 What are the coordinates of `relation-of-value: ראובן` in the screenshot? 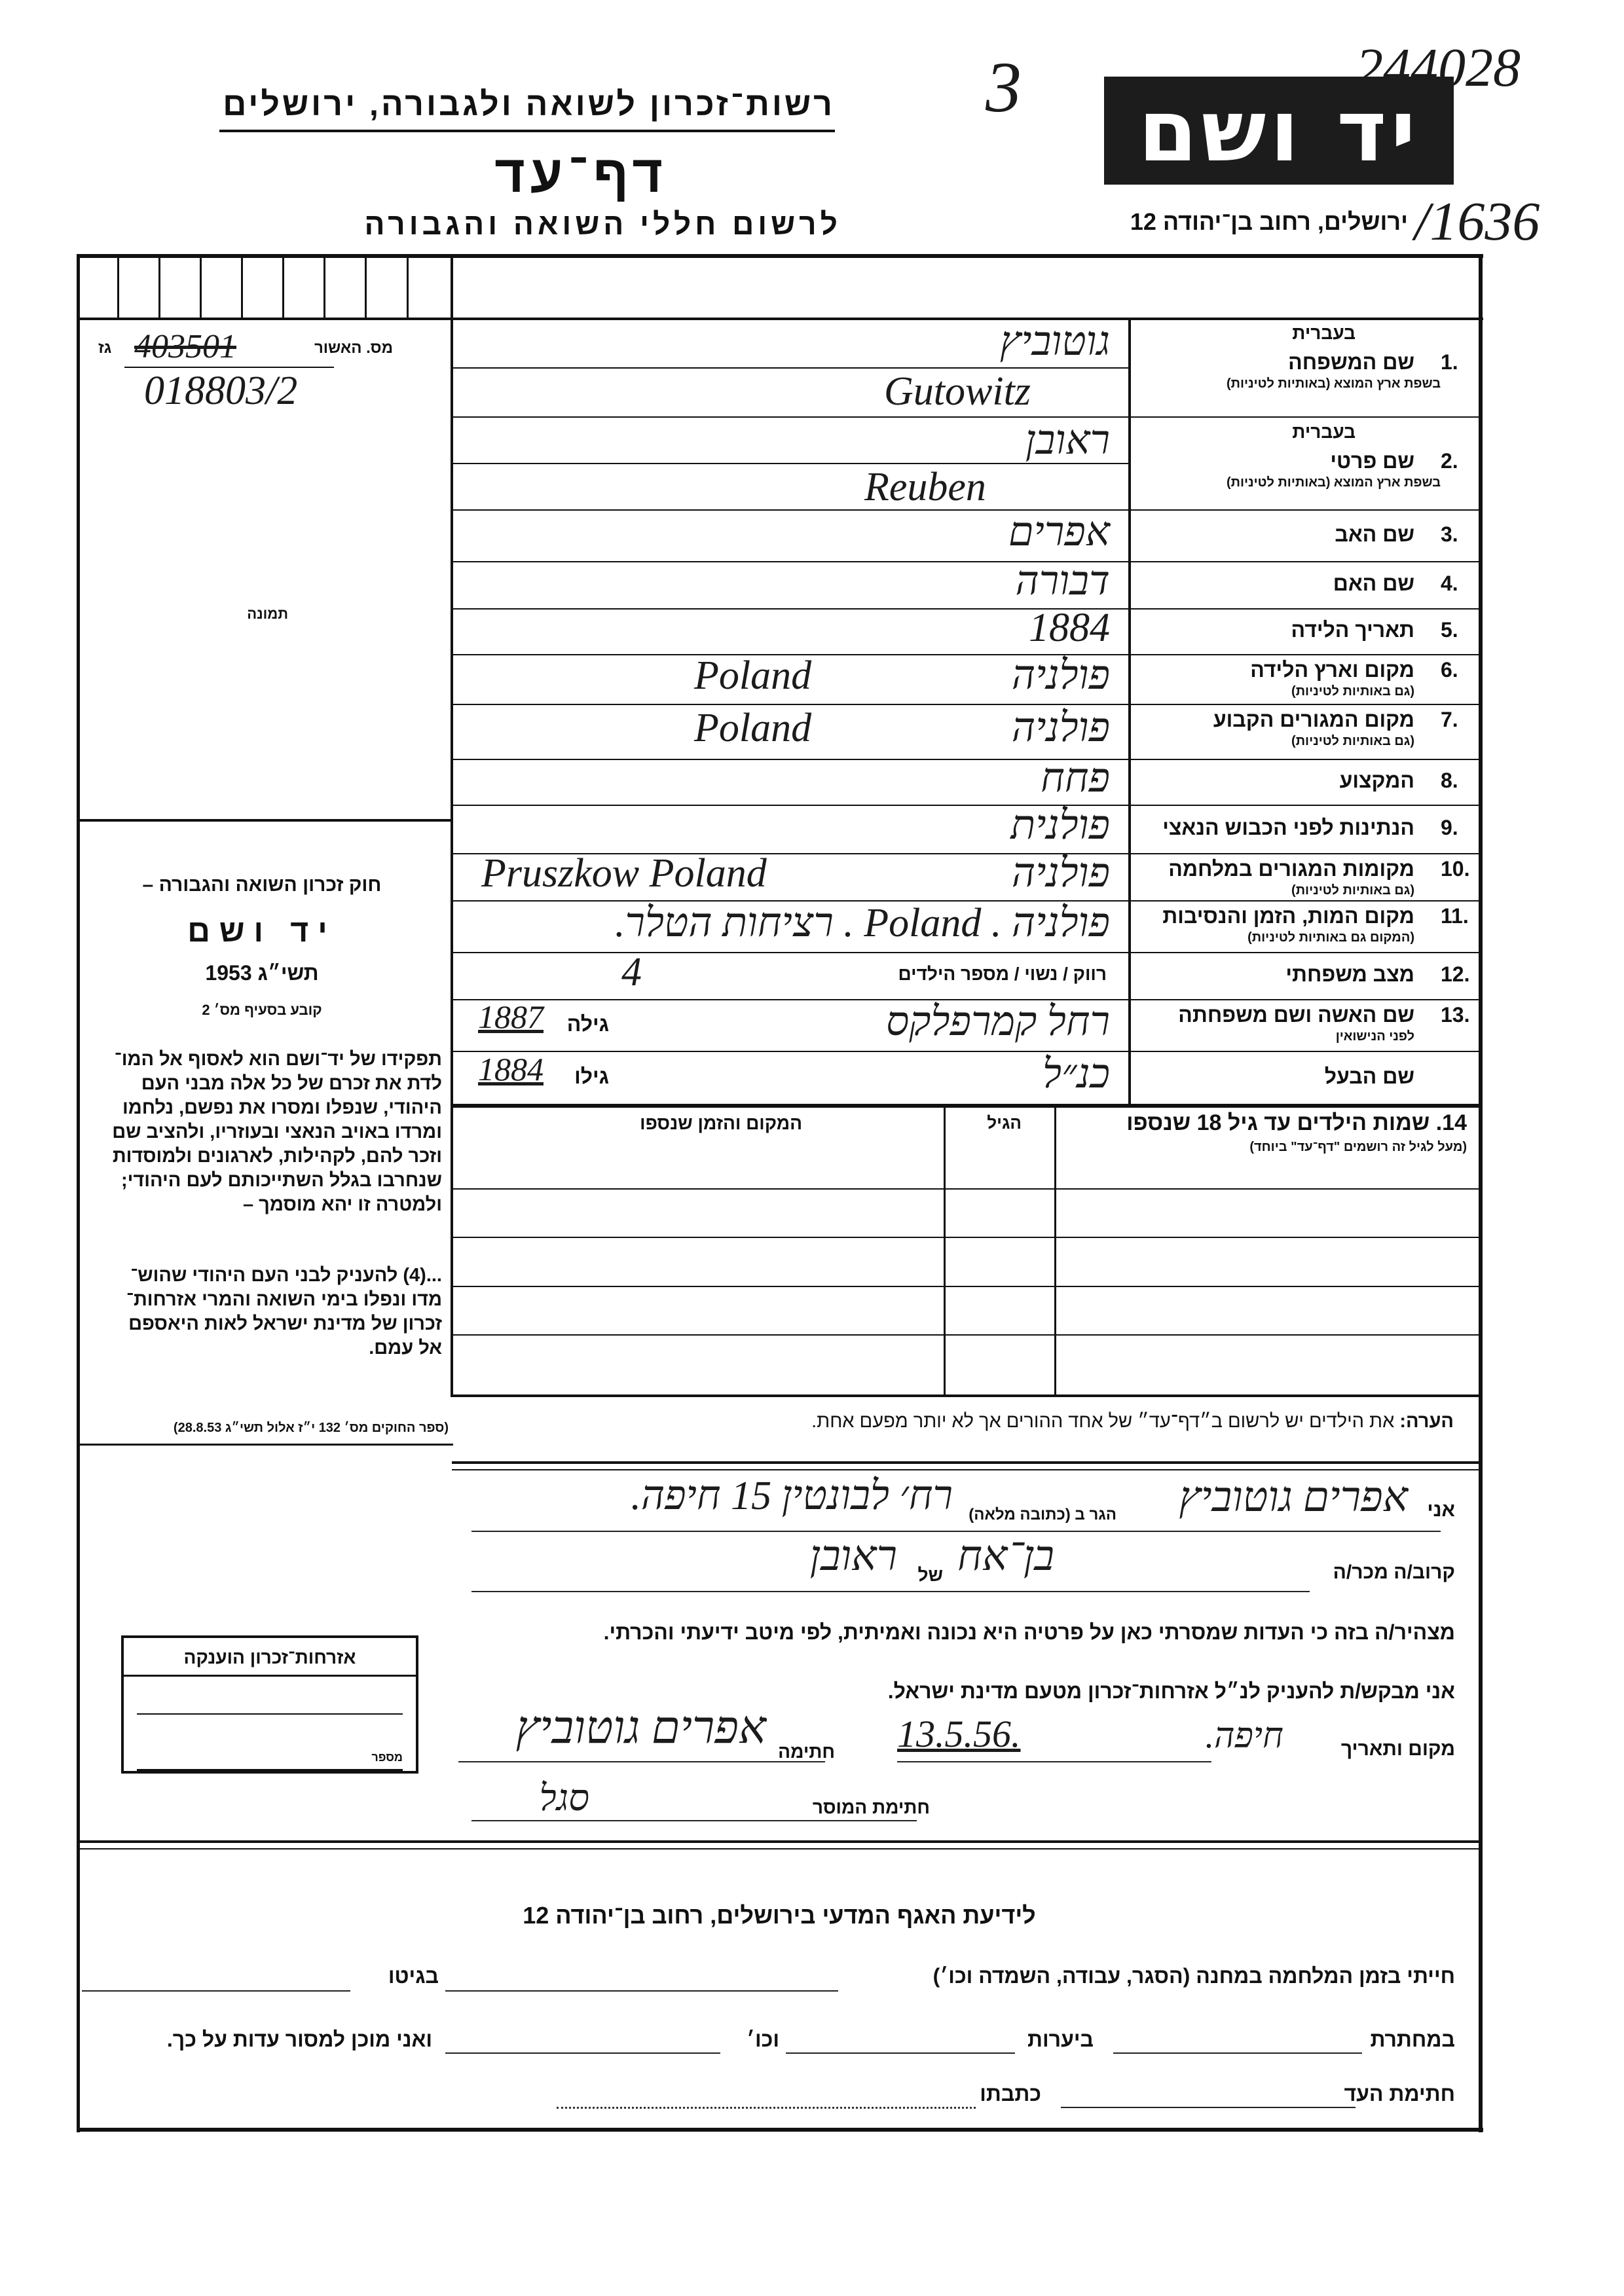 It's located at (853, 1556).